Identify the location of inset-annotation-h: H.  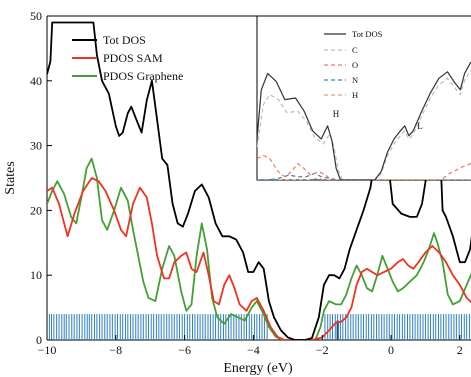
(336, 114).